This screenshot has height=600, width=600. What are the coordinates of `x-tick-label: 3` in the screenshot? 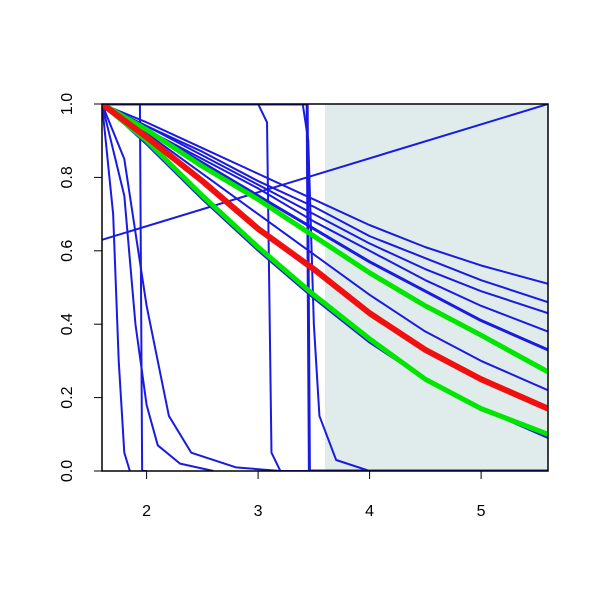 It's located at (258, 511).